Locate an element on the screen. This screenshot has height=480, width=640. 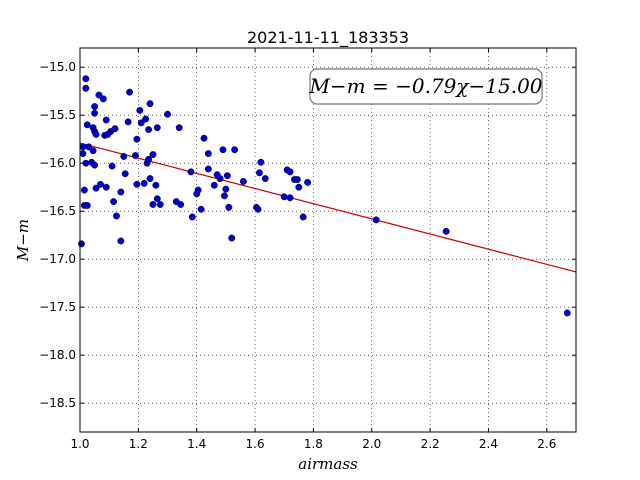
x-tick-label: 2.6 is located at coordinates (546, 444).